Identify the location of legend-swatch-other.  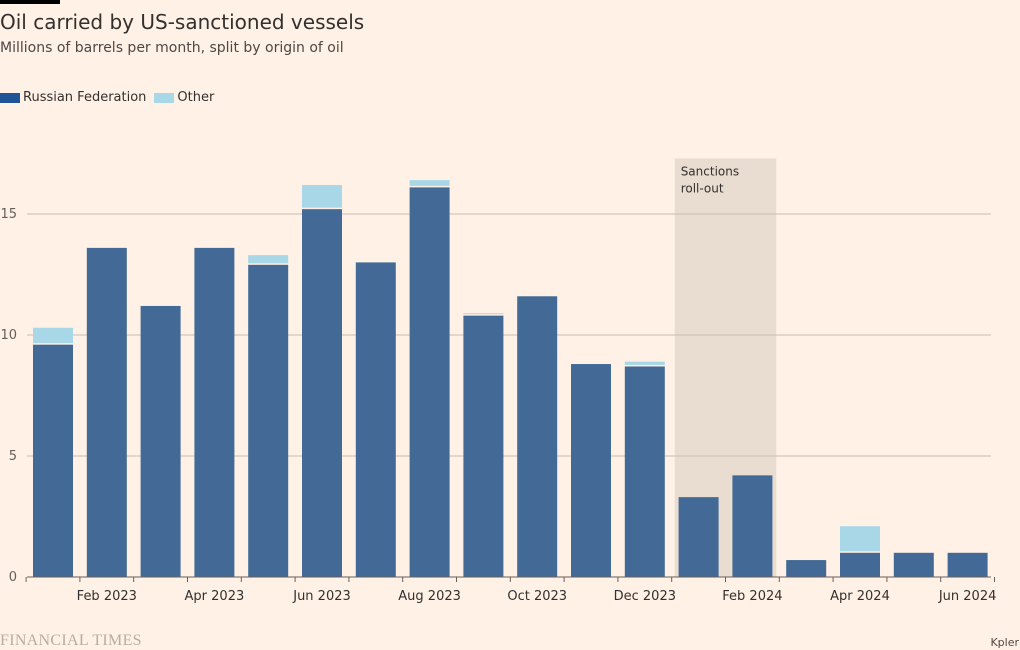
(164, 97).